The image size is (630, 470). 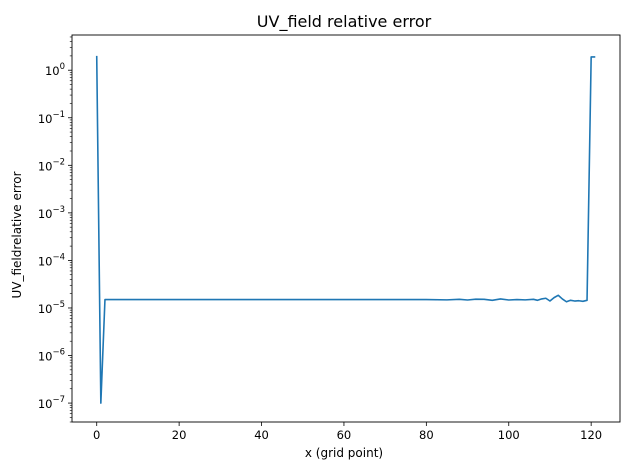 I want to click on y-axis-label: UV_fieldrelative error, so click(x=17, y=234).